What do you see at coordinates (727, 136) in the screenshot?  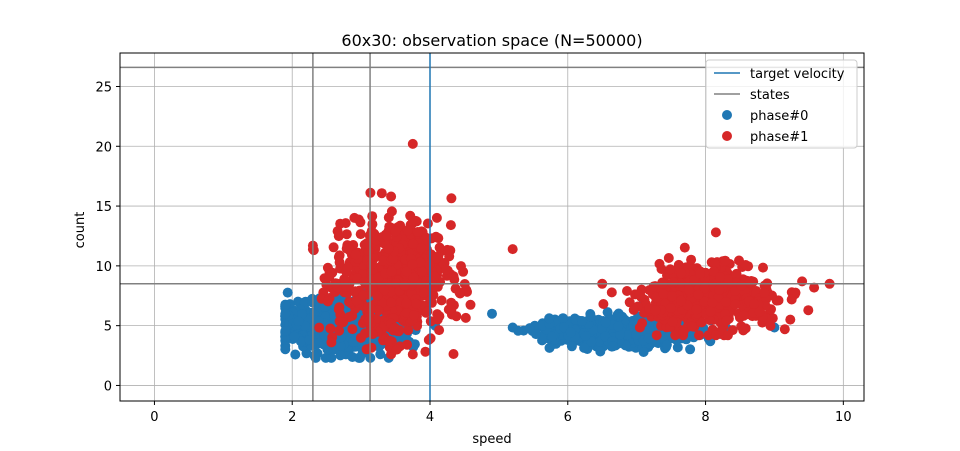 I see `legend-marker-phase1` at bounding box center [727, 136].